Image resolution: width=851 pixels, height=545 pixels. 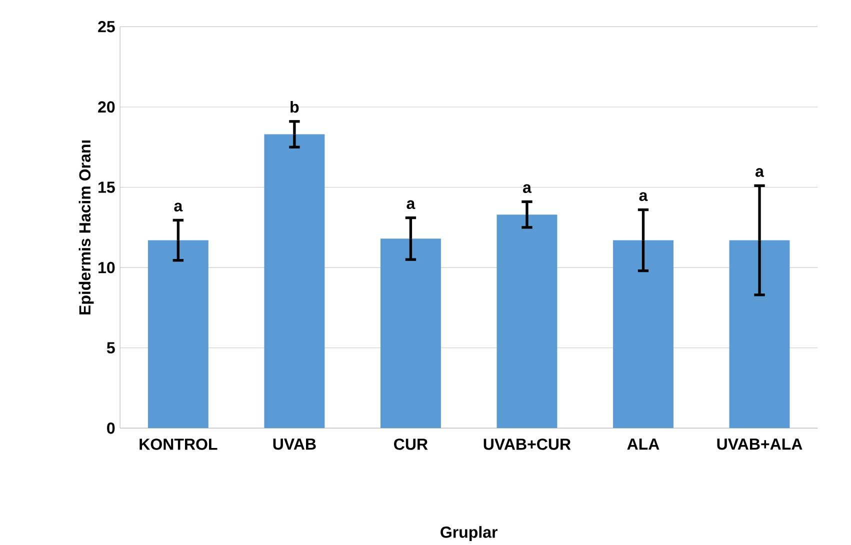 What do you see at coordinates (106, 26) in the screenshot?
I see `y-tick-label: 25` at bounding box center [106, 26].